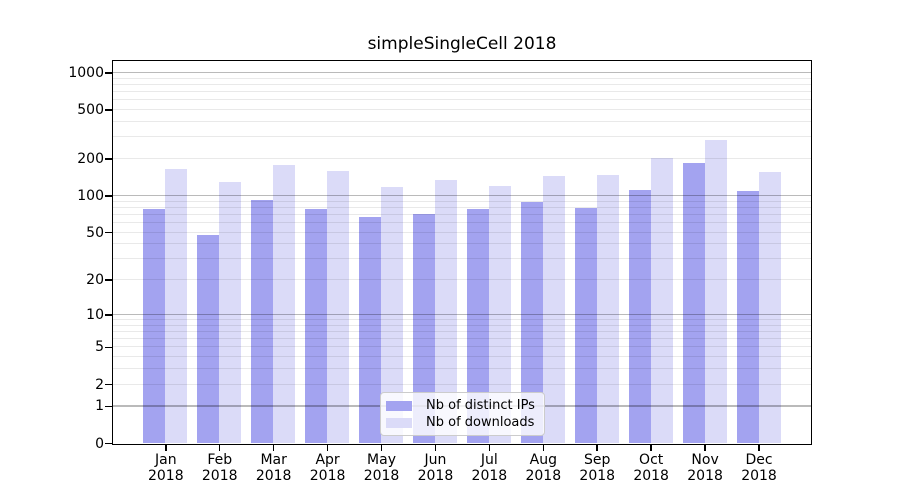 This screenshot has height=500, width=900. What do you see at coordinates (435, 460) in the screenshot?
I see `x-tick-label-line: Jun` at bounding box center [435, 460].